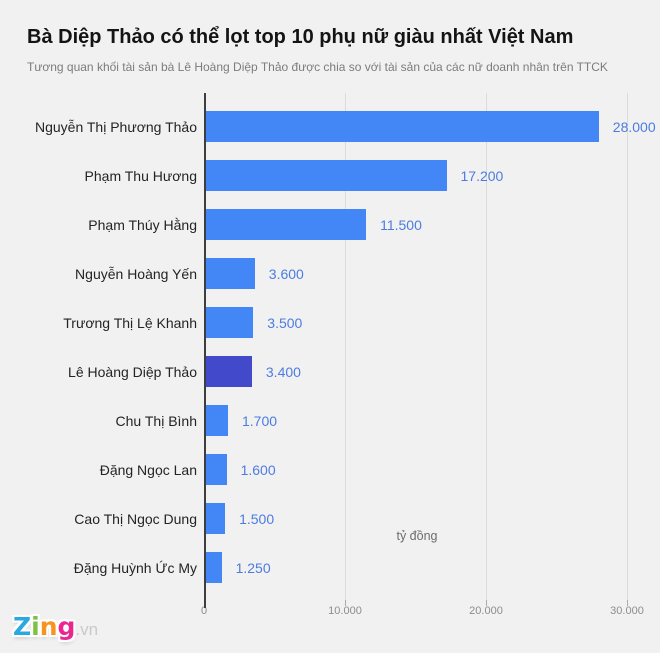 This screenshot has width=660, height=653. I want to click on chart-row: Đặng Ngọc Lan 1.600, so click(330, 469).